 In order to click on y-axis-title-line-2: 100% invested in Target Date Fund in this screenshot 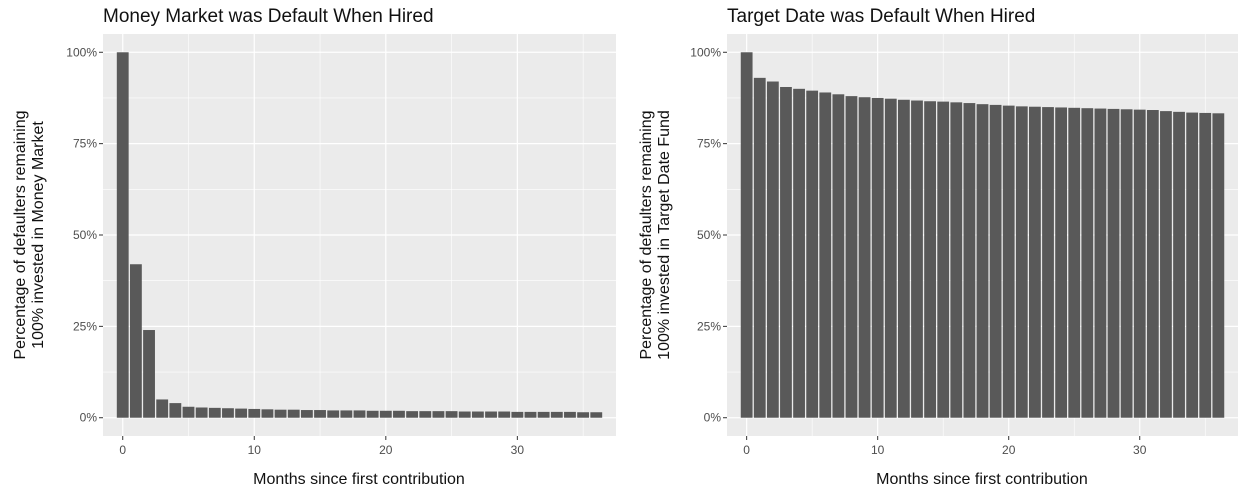, I will do `click(664, 235)`.